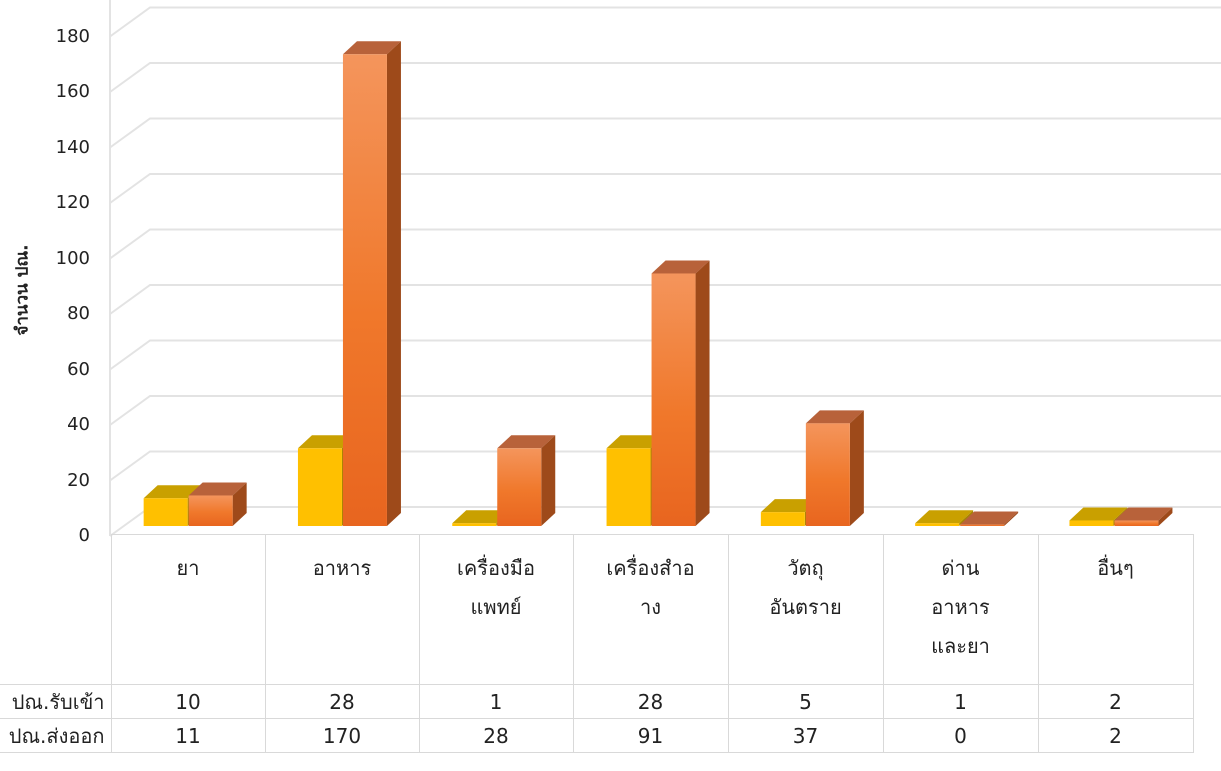 The image size is (1221, 771). I want to click on category-label: อาหาร, so click(342, 609).